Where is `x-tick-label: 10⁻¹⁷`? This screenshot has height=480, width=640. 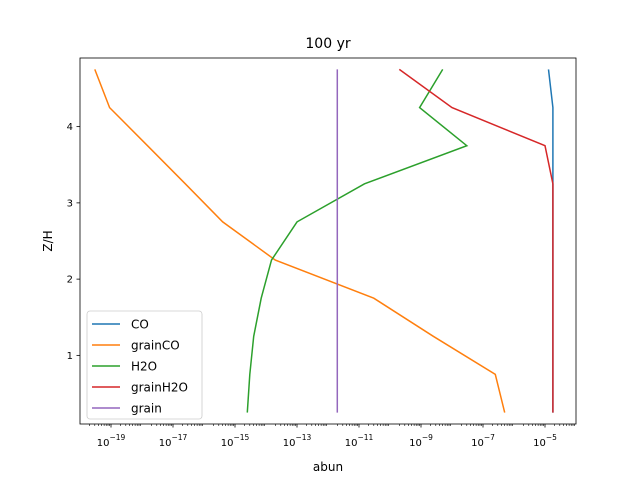 x-tick-label: 10⁻¹⁷ is located at coordinates (173, 441).